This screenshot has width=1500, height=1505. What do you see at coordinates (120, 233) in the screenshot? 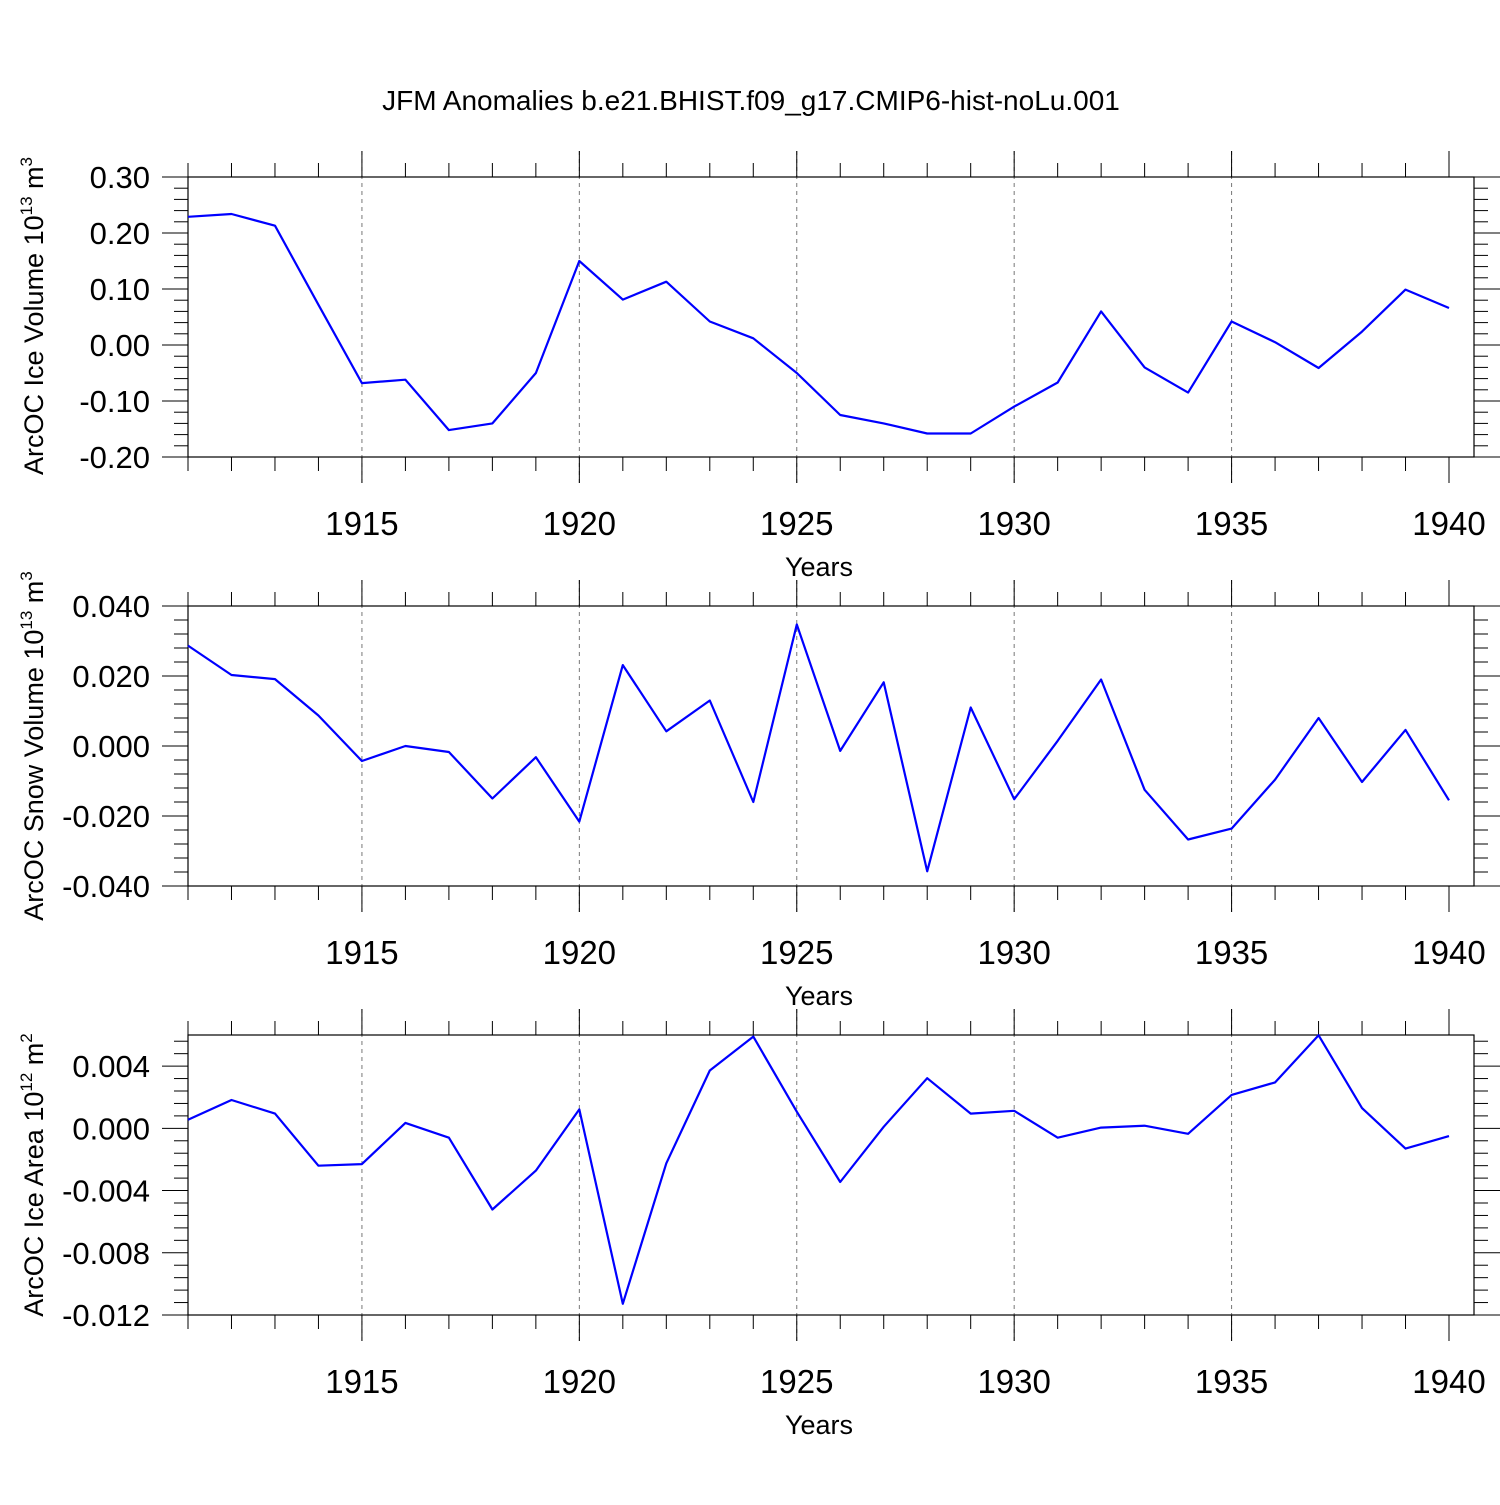
I see `y-tick-label: 0.20` at bounding box center [120, 233].